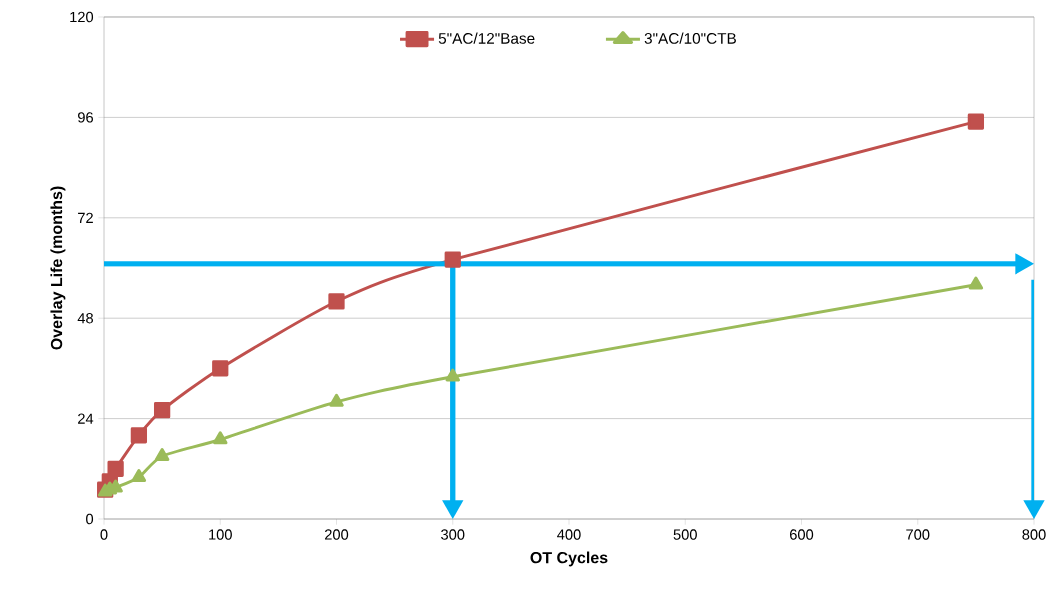 This screenshot has height=607, width=1060. Describe the element at coordinates (918, 534) in the screenshot. I see `x-tick-label: 700` at that location.